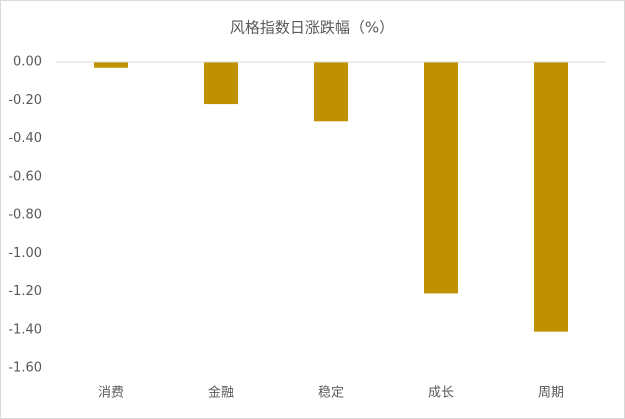  What do you see at coordinates (25, 253) in the screenshot?
I see `y-tick-label: -1.00` at bounding box center [25, 253].